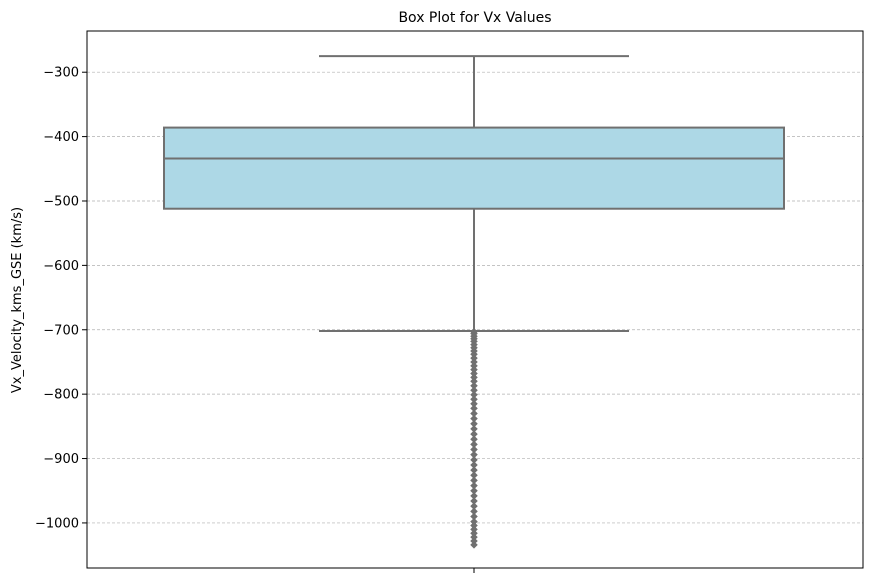  Describe the element at coordinates (474, 545) in the screenshot. I see `outlier-point` at that location.